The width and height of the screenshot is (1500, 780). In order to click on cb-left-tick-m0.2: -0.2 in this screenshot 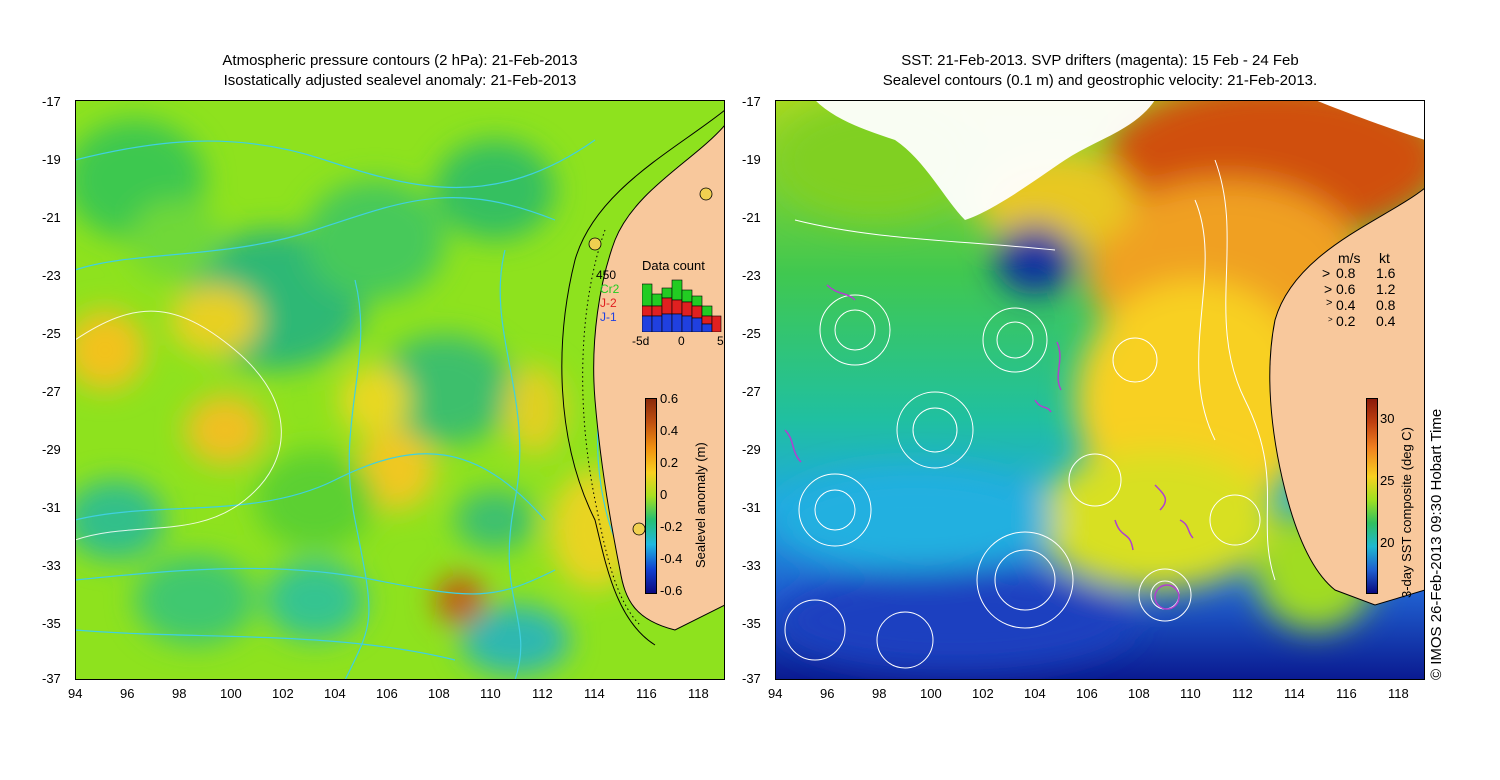, I will do `click(671, 526)`.